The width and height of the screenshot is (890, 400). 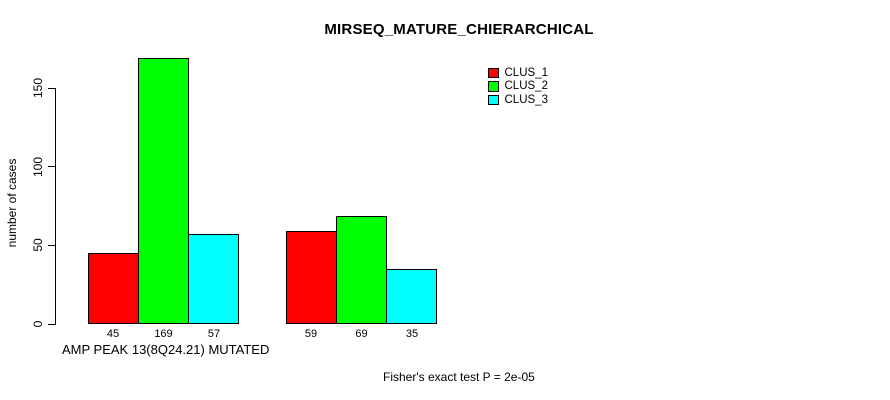 I want to click on y-tick-label: 100, so click(x=38, y=166).